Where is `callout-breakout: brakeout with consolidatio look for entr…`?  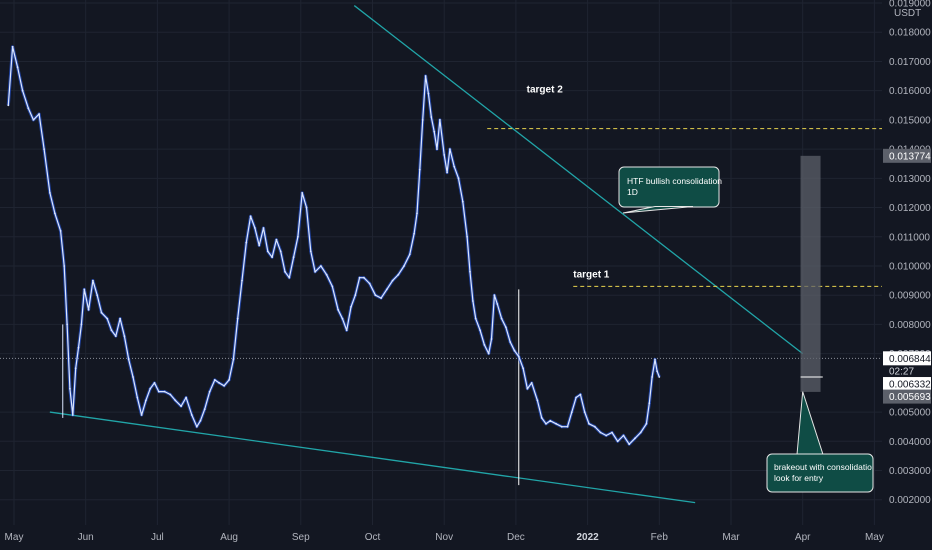
callout-breakout: brakeout with consolidatio look for entr… is located at coordinates (820, 442).